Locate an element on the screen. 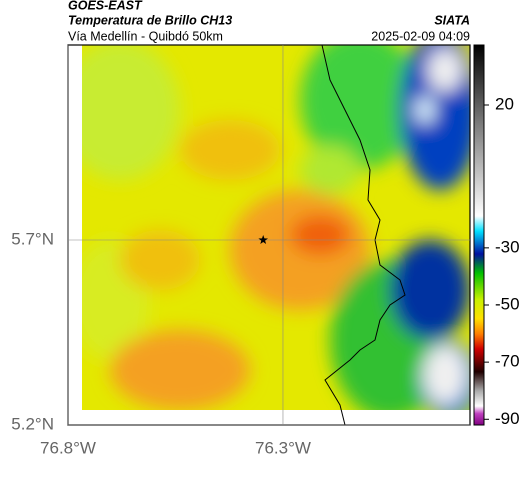 The image size is (526, 491). lon-tick-label: 76.3°W is located at coordinates (283, 447).